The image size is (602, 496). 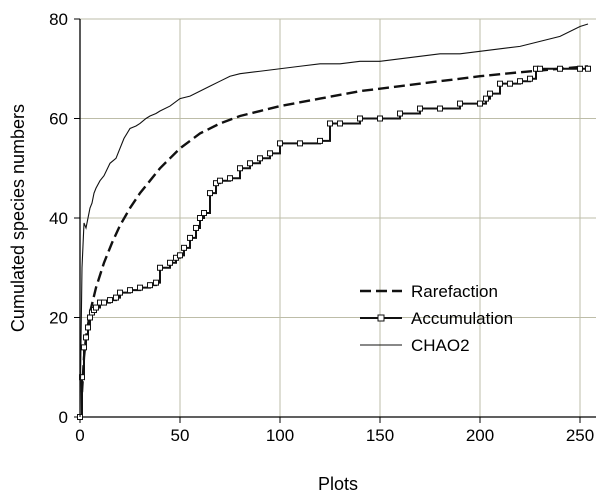 I want to click on legend-label-accumulation: Accumulation, so click(x=462, y=318).